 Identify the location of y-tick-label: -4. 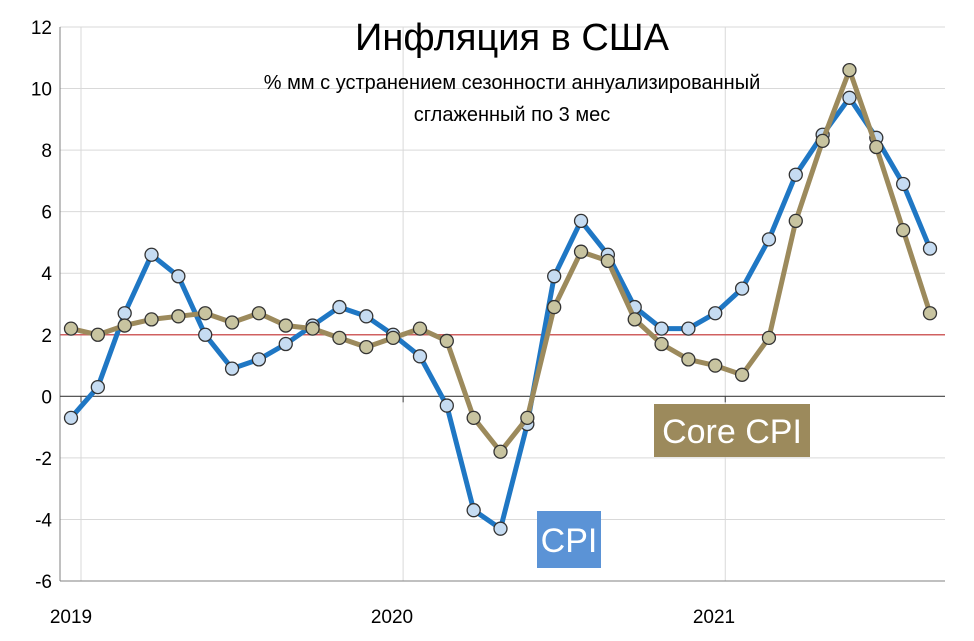
(43, 520).